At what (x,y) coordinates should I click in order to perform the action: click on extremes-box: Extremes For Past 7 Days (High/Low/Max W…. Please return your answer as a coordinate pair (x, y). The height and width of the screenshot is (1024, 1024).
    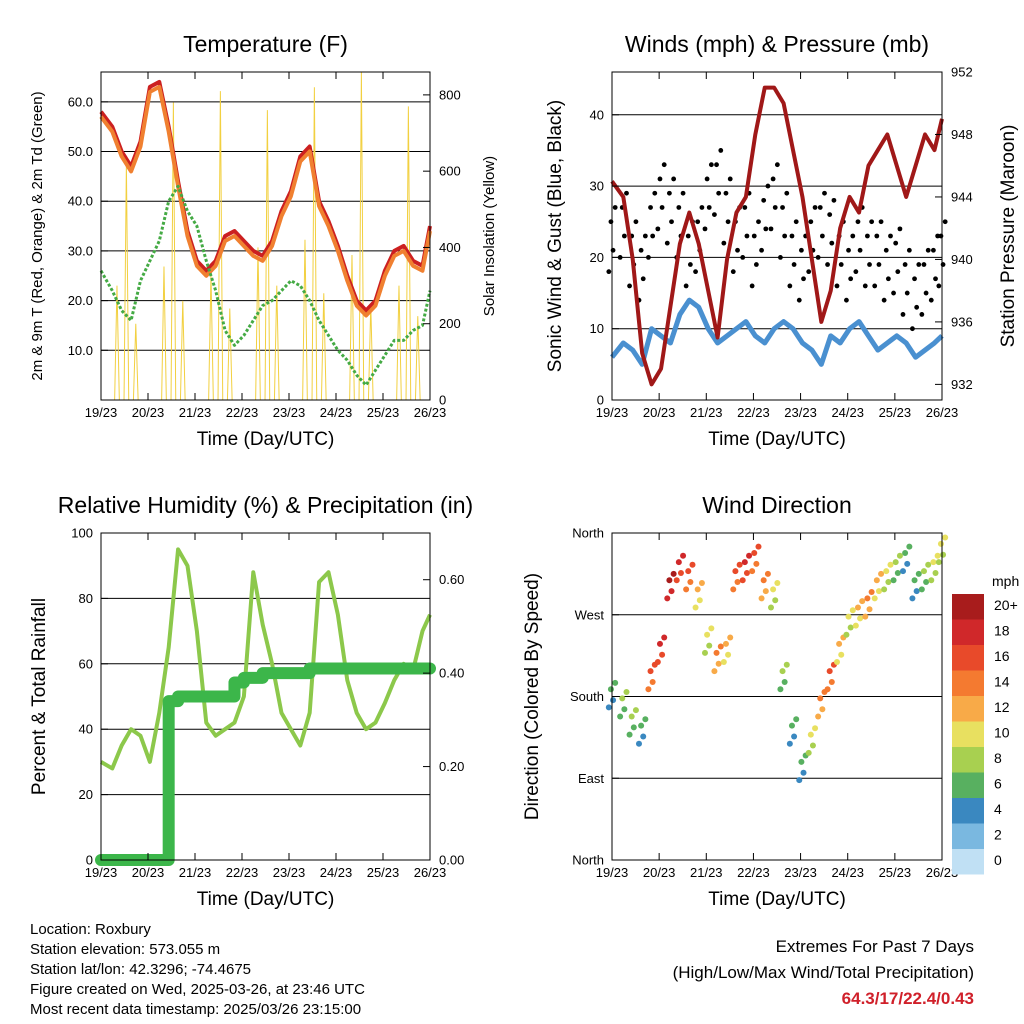
    Looking at the image, I should click on (823, 973).